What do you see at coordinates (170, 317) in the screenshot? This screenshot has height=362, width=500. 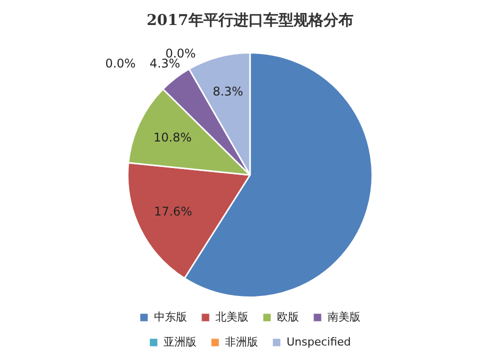 I see `legend-label: 中东版` at bounding box center [170, 317].